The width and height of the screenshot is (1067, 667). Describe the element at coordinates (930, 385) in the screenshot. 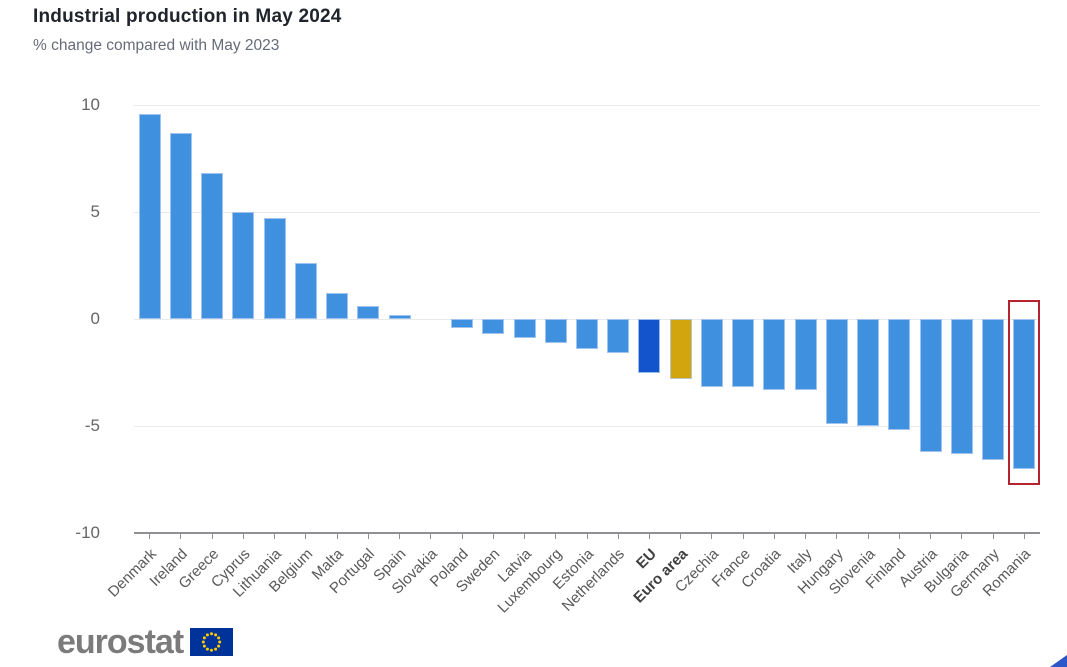

I see `bar-austria` at that location.